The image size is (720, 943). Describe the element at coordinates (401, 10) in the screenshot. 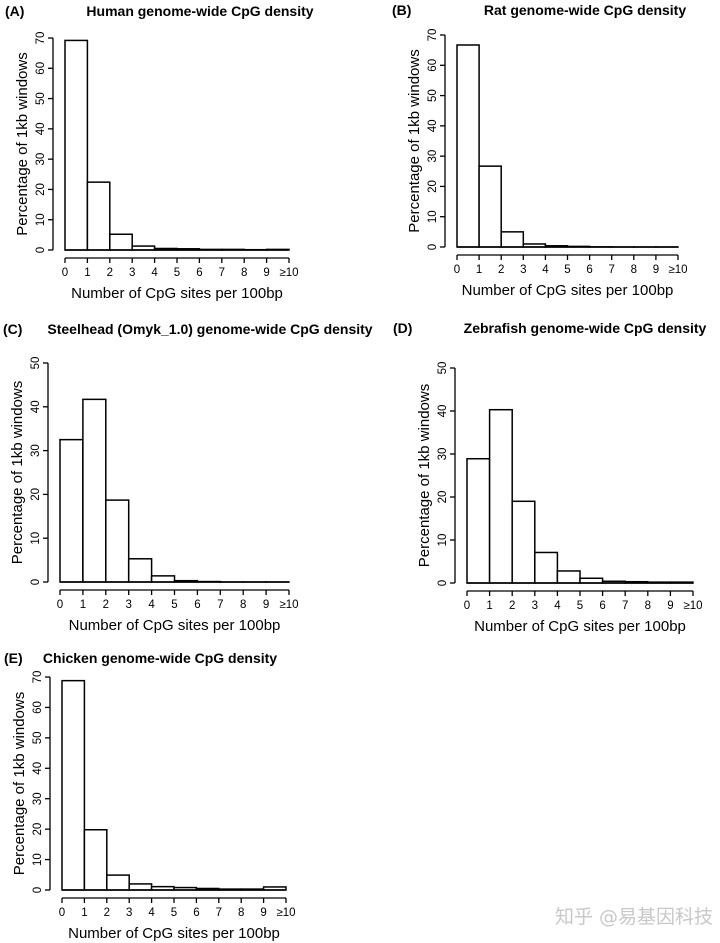

I see `panel-label: (B)` at that location.